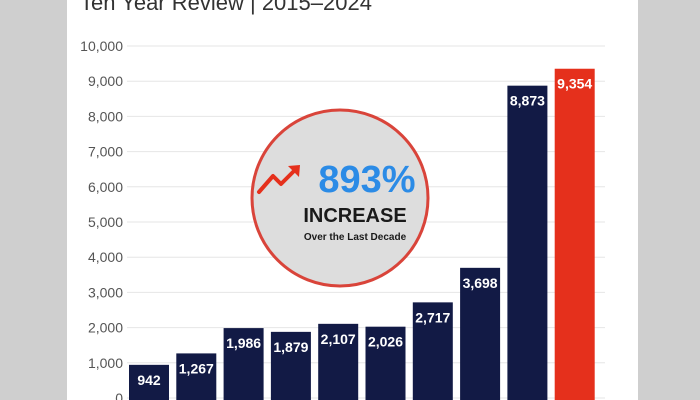 This screenshot has width=700, height=400. I want to click on bar-2015, so click(149, 382).